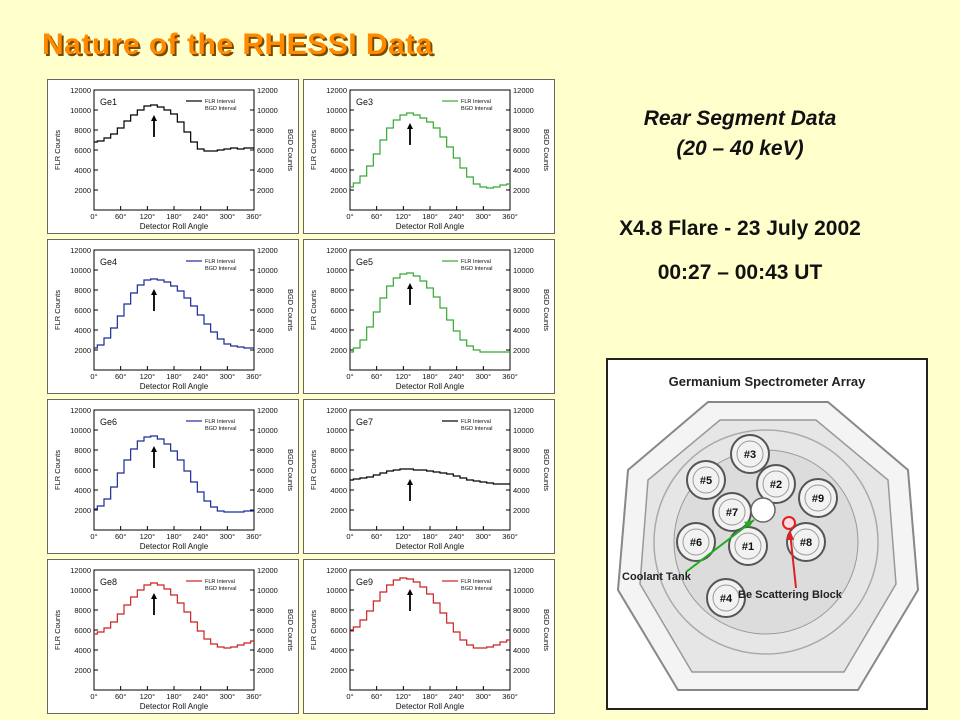 This screenshot has height=720, width=960. What do you see at coordinates (108, 422) in the screenshot?
I see `detector-name: Ge6` at bounding box center [108, 422].